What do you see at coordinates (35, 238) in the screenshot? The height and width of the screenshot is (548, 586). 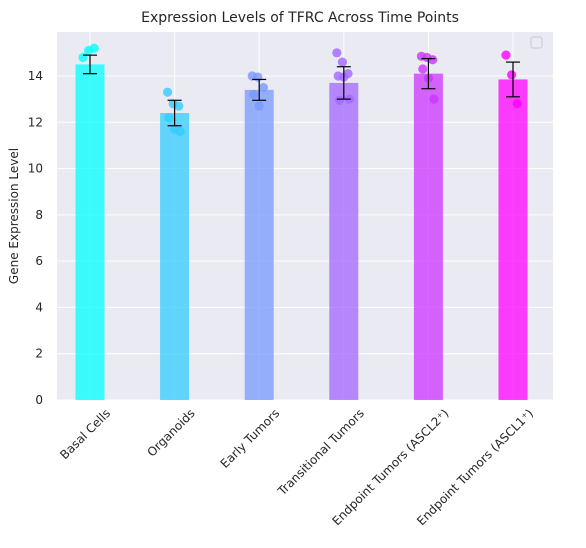 I see `y-tick-labels: 0 2 4 6 8 10 12 14` at bounding box center [35, 238].